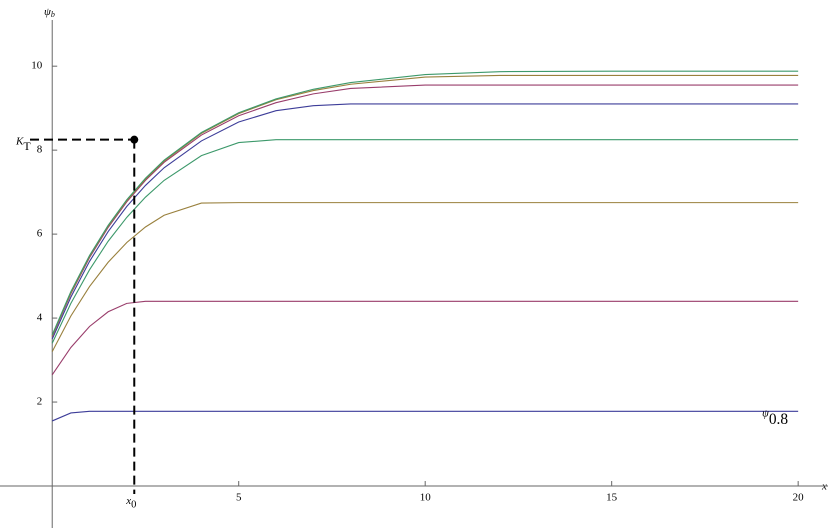 This screenshot has width=831, height=530. I want to click on y-tick-label: 2, so click(40, 402).